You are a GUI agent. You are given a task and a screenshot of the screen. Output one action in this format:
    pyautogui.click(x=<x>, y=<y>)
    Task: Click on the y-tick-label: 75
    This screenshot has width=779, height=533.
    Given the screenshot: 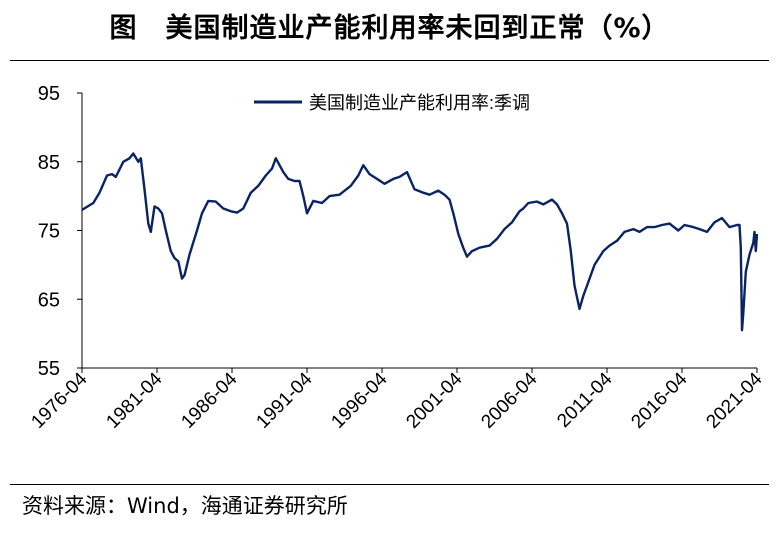 What is the action you would take?
    pyautogui.click(x=49, y=232)
    